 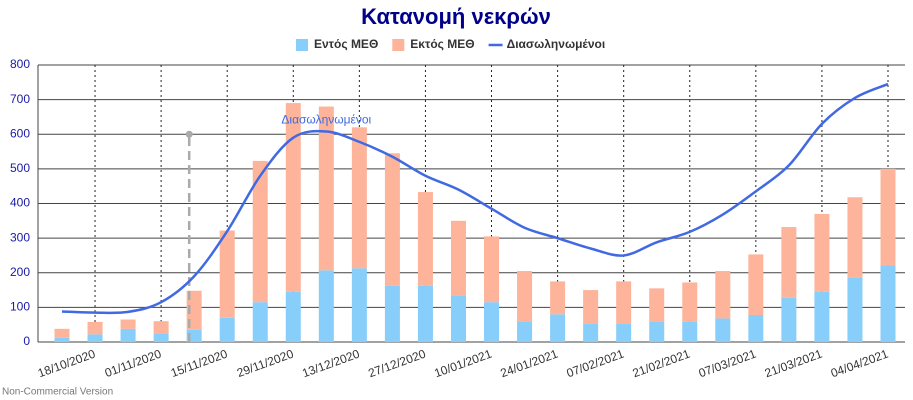 What do you see at coordinates (860, 364) in the screenshot?
I see `x-tick-label: 04/04/2021` at bounding box center [860, 364].